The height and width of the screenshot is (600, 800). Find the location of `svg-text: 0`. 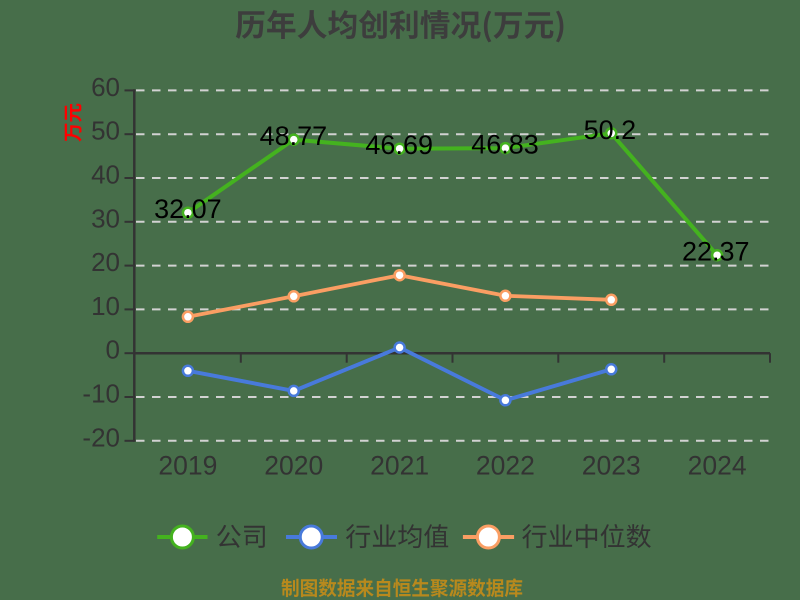

svg-text: 0 is located at coordinates (113, 350).